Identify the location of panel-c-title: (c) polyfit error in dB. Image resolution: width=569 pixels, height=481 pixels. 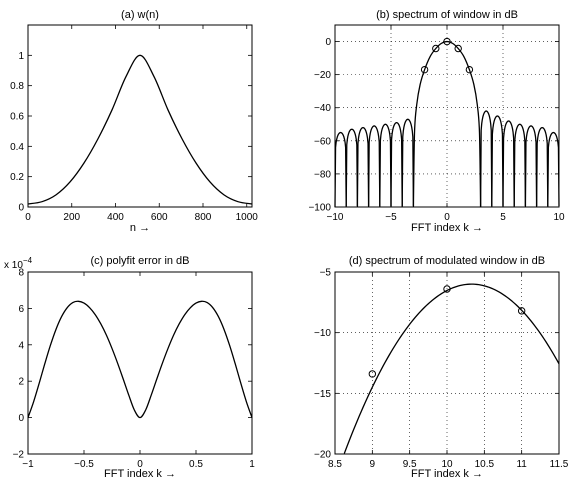
(139, 261).